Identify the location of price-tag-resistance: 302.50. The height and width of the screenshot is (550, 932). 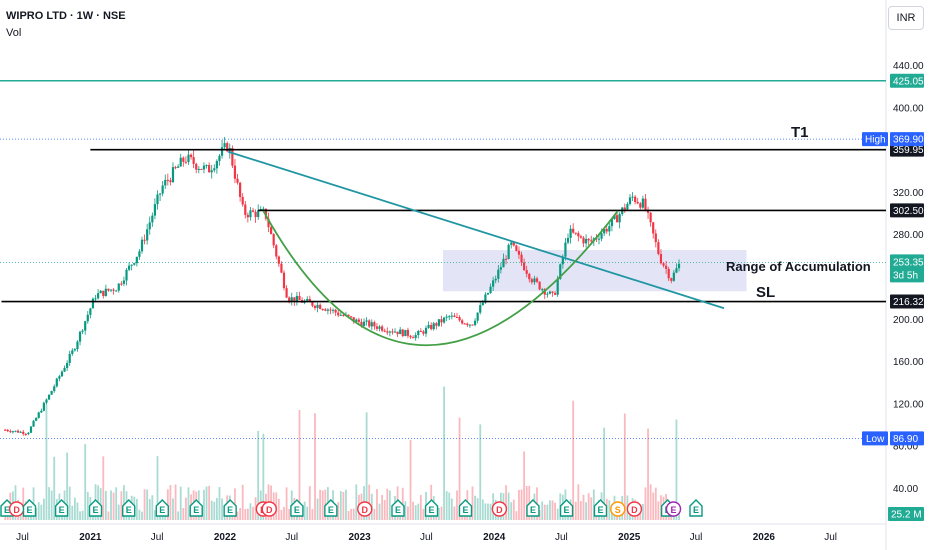
(908, 211).